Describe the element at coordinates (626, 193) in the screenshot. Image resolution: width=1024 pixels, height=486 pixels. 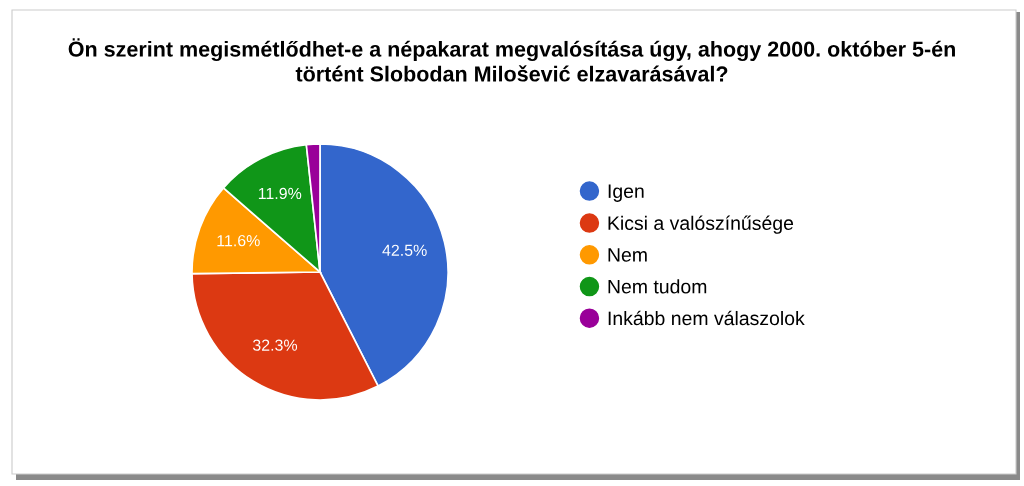
I see `legend-label: Igen` at that location.